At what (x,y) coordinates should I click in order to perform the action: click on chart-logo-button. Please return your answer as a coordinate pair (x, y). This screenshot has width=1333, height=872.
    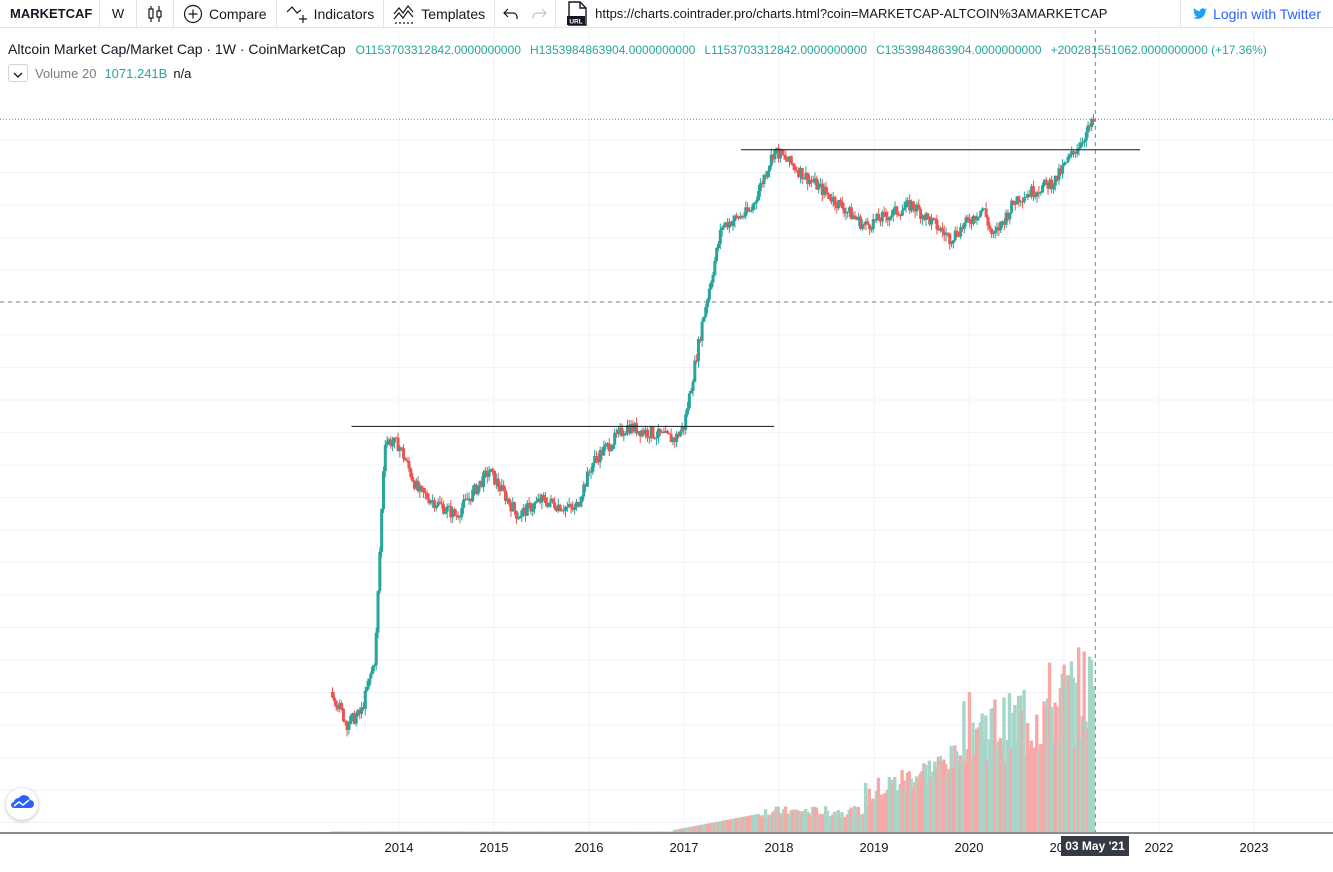
    Looking at the image, I should click on (22, 804).